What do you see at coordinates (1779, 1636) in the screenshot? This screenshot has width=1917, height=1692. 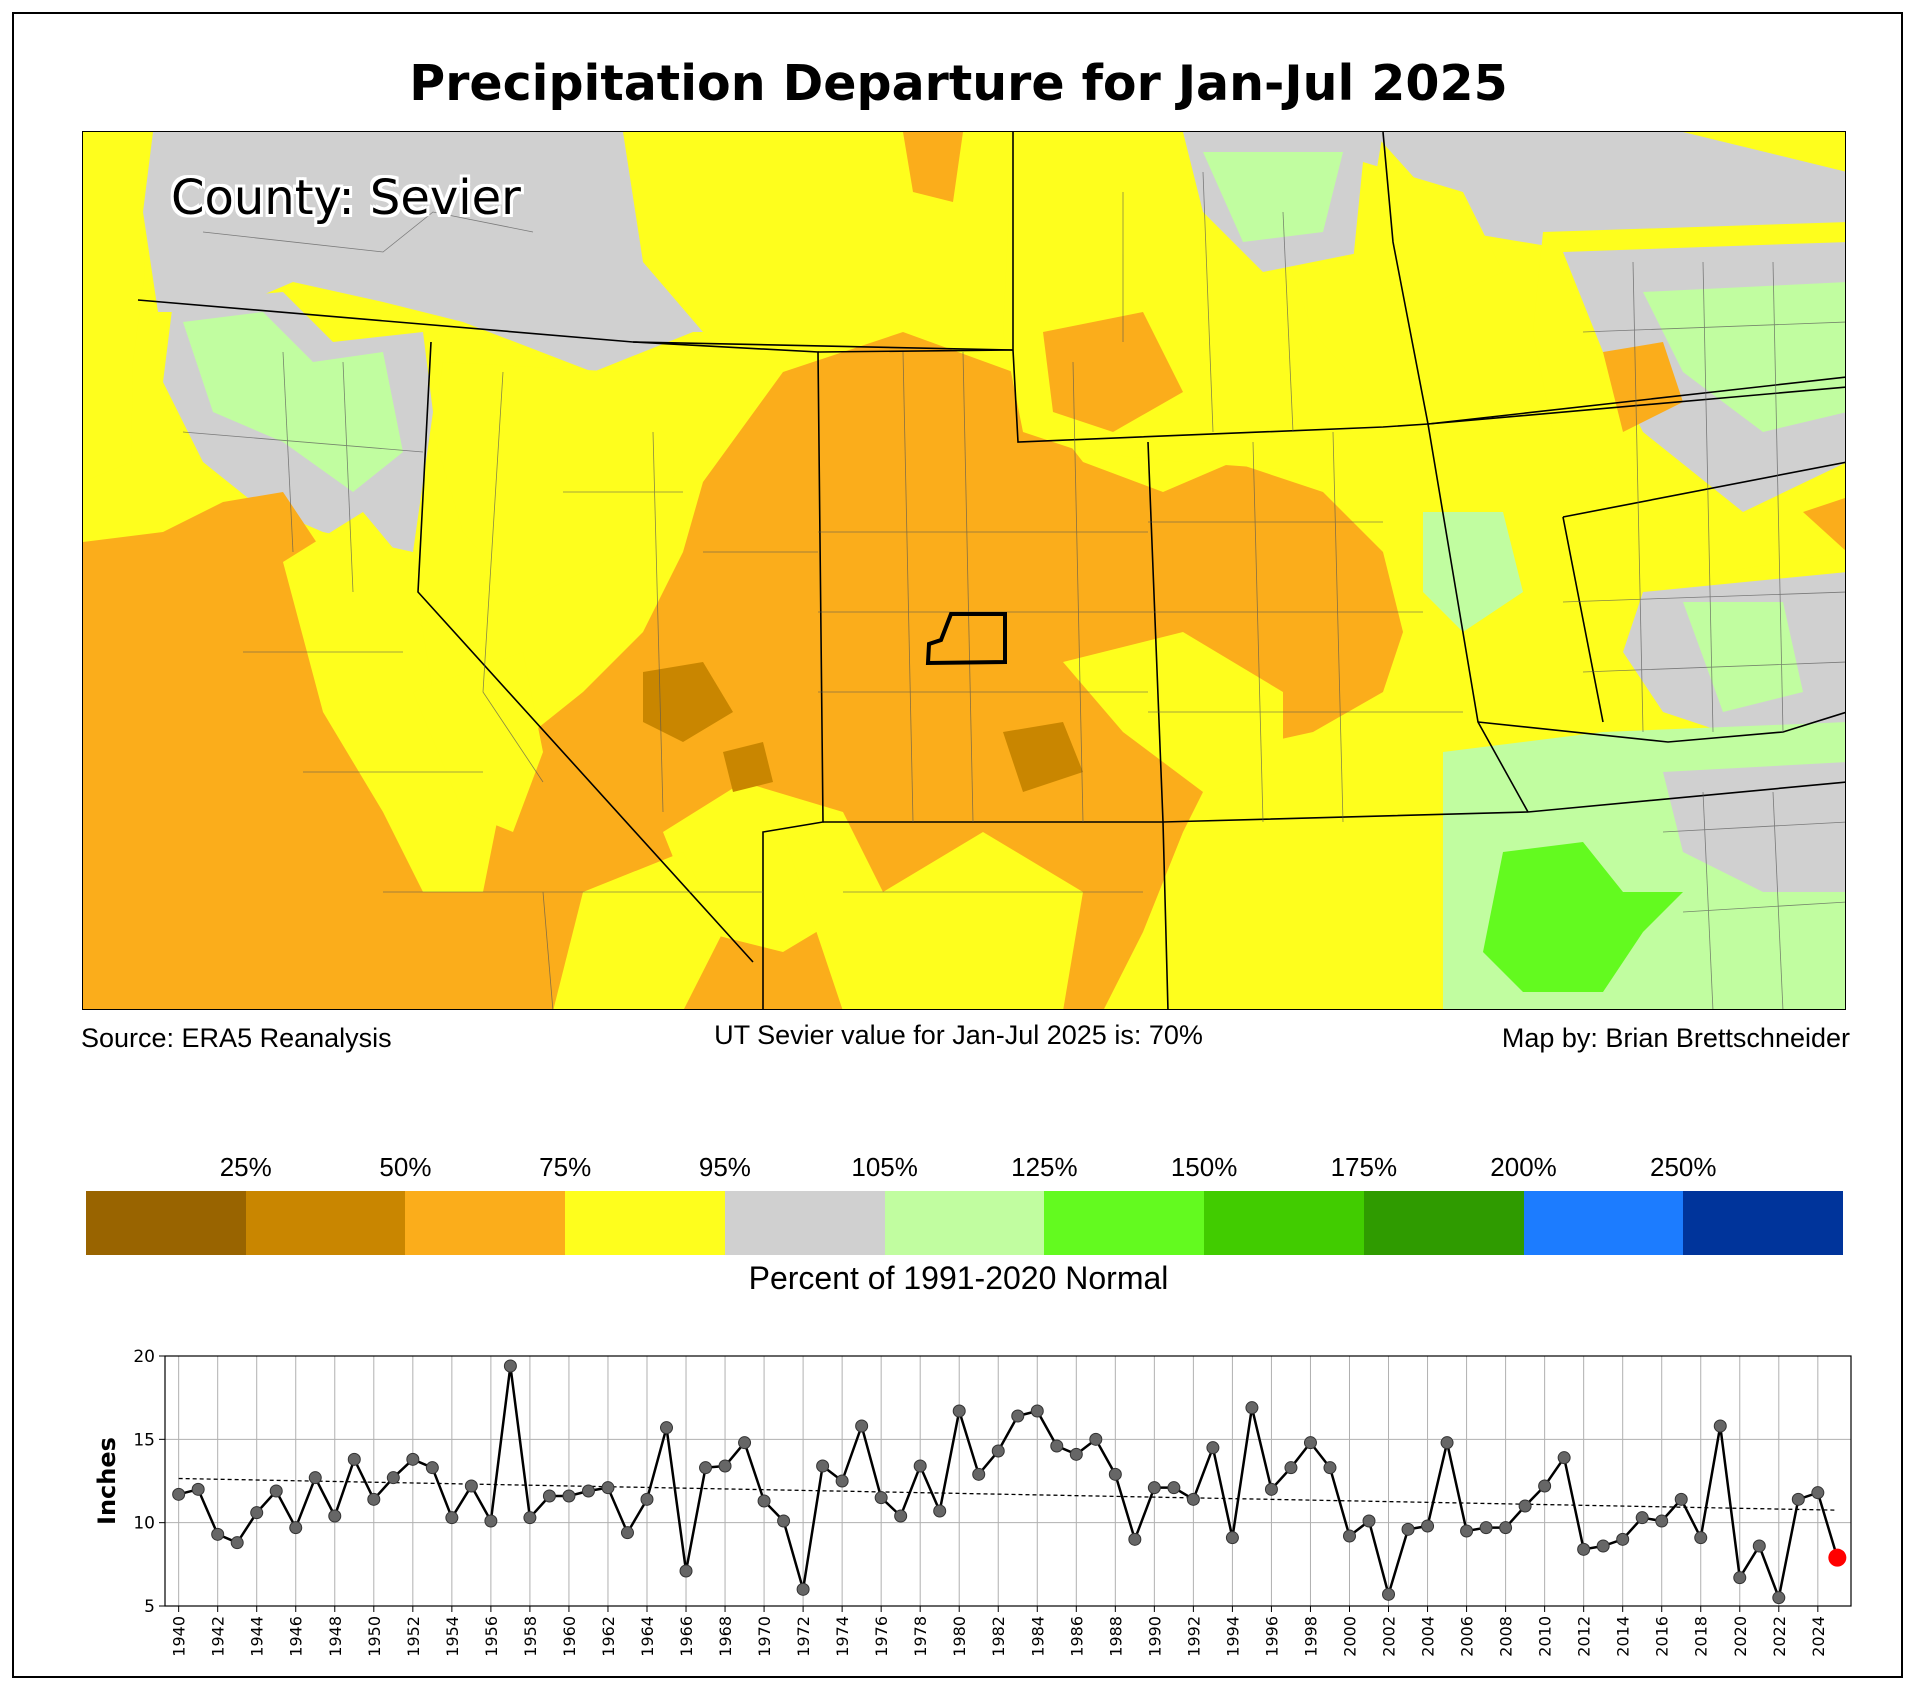 I see `x-tick-label: 2022` at bounding box center [1779, 1636].